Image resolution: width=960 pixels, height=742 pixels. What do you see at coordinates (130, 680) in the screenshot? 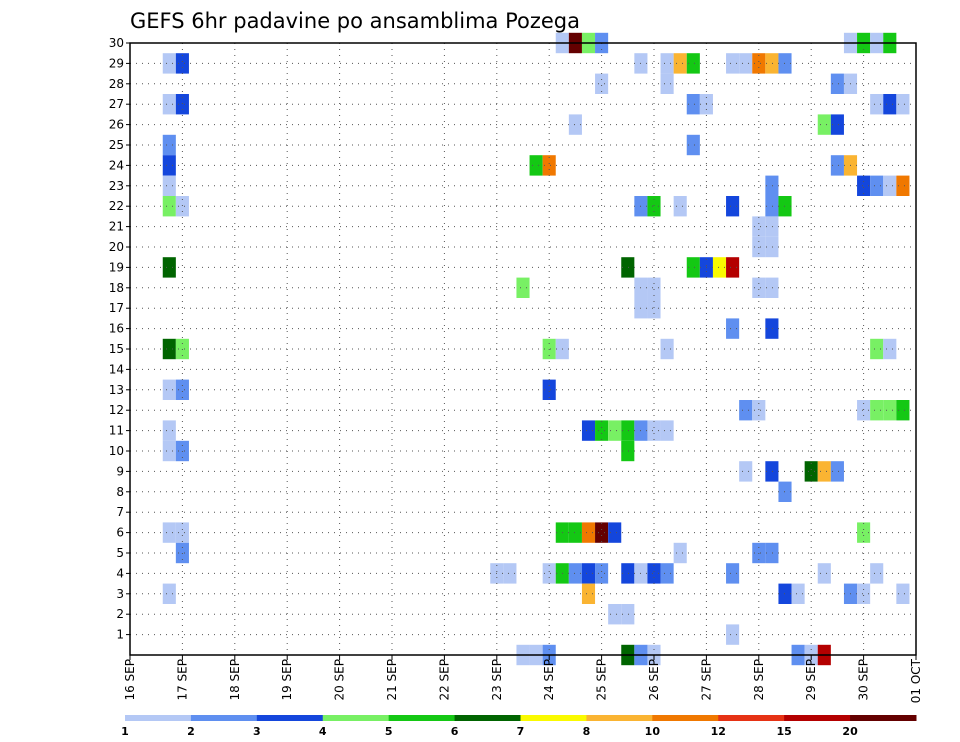
I see `x-tick-label: 16 SEP` at bounding box center [130, 680].